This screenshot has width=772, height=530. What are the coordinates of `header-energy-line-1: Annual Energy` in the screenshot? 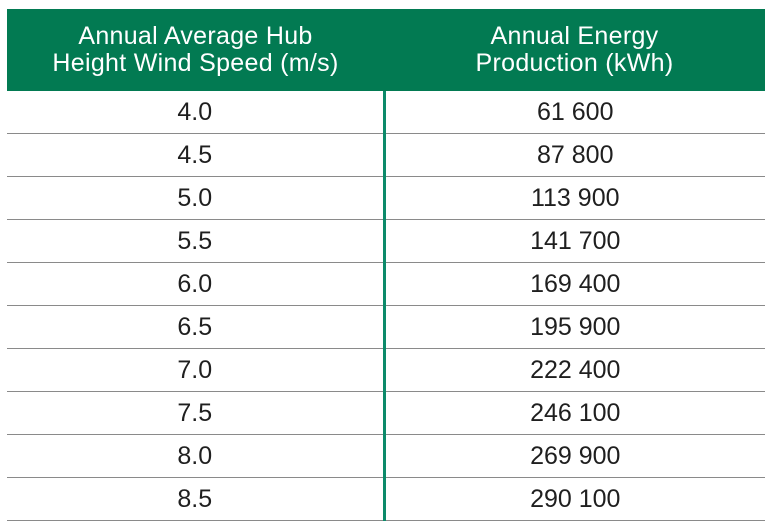 It's located at (574, 36).